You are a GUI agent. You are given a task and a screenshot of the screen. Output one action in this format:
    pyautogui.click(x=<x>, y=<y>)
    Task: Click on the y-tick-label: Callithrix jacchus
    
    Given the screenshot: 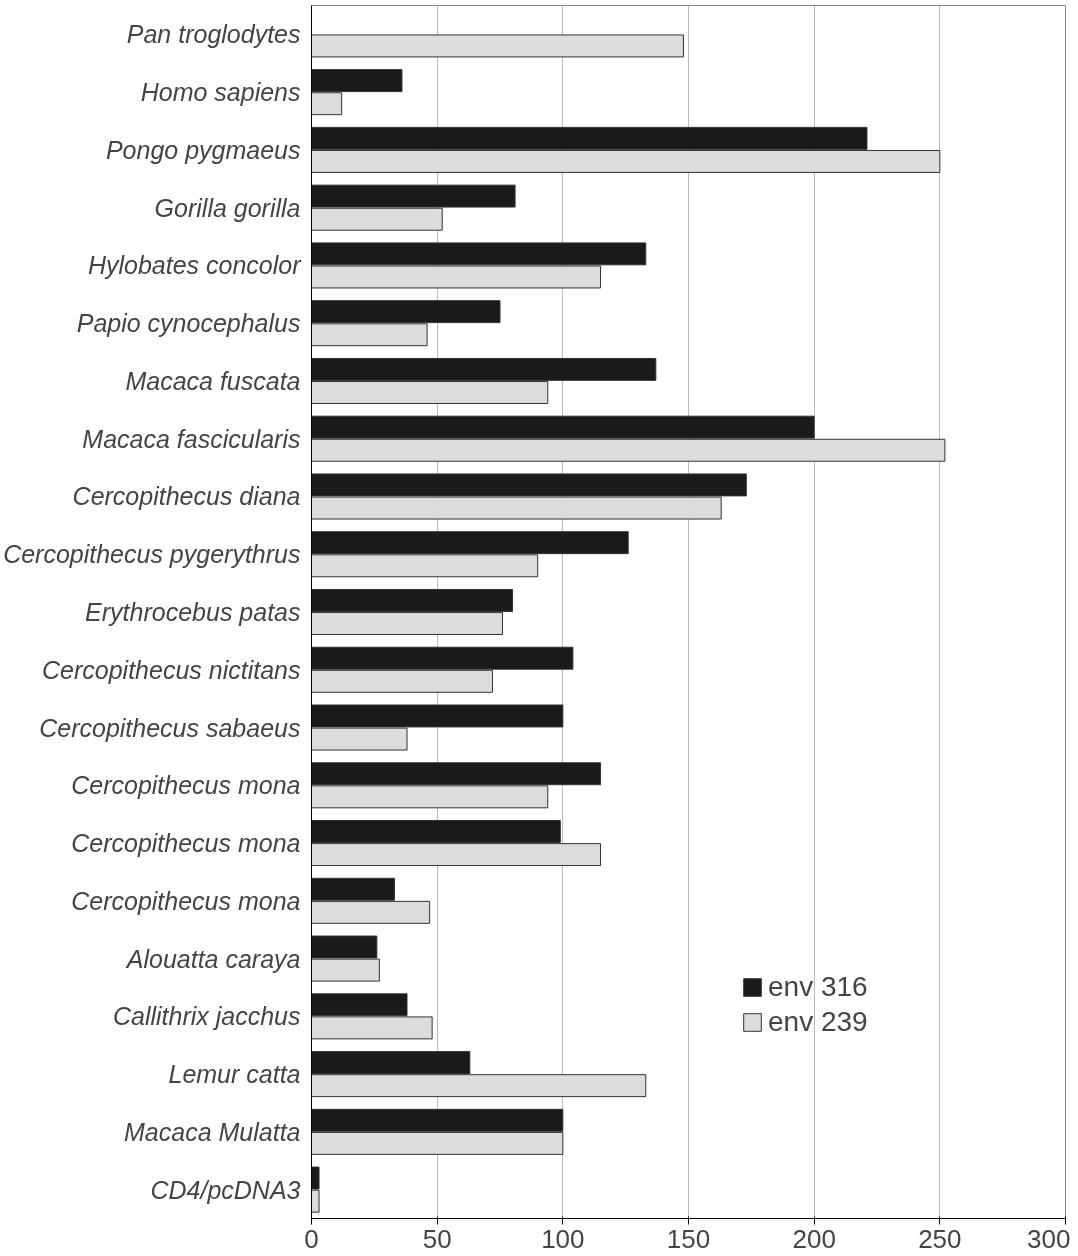 What is the action you would take?
    pyautogui.click(x=206, y=1016)
    